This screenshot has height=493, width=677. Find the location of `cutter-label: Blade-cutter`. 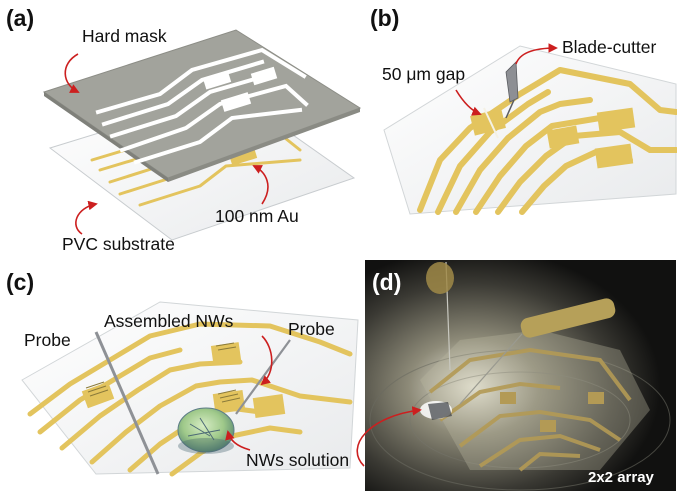

cutter-label: Blade-cutter is located at coordinates (609, 47).